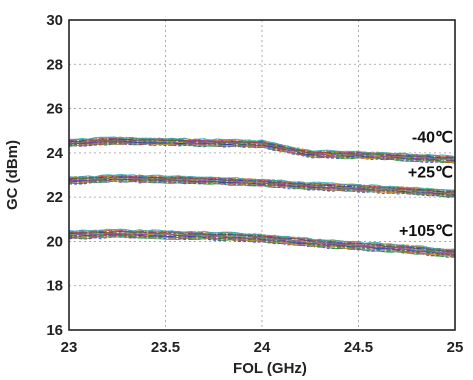  What do you see at coordinates (54, 197) in the screenshot?
I see `y-tick-label: 22` at bounding box center [54, 197].